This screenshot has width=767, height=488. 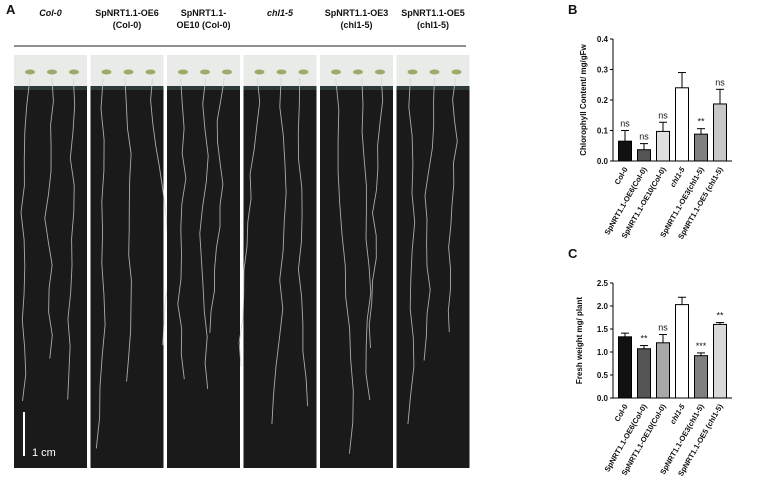 What do you see at coordinates (603, 131) in the screenshot?
I see `y-tick-label: 0.1` at bounding box center [603, 131].